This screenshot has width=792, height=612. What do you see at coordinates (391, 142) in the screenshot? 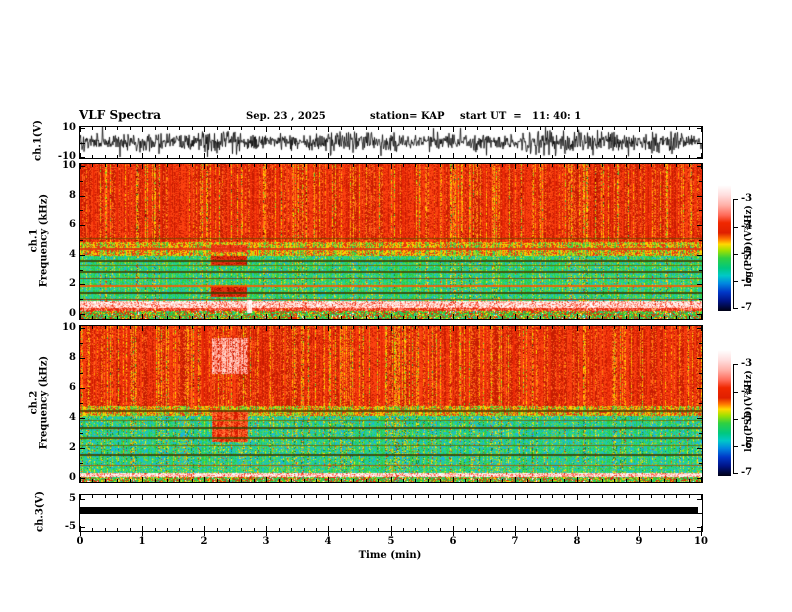
I see `ch1-waveform-canvas` at bounding box center [391, 142].